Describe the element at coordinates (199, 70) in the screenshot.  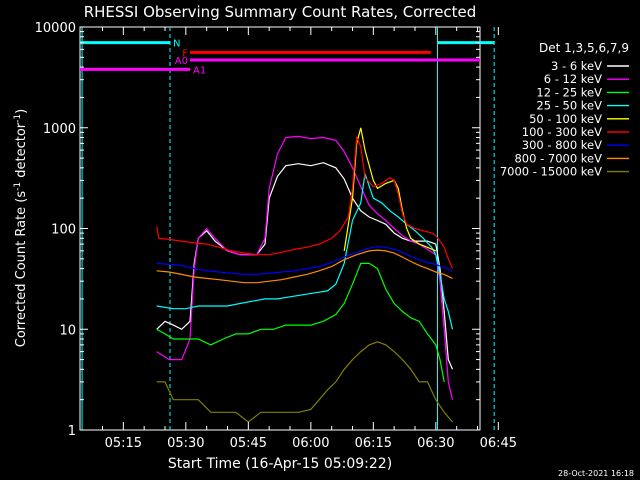
I see `flag-label-a1: A1` at that location.